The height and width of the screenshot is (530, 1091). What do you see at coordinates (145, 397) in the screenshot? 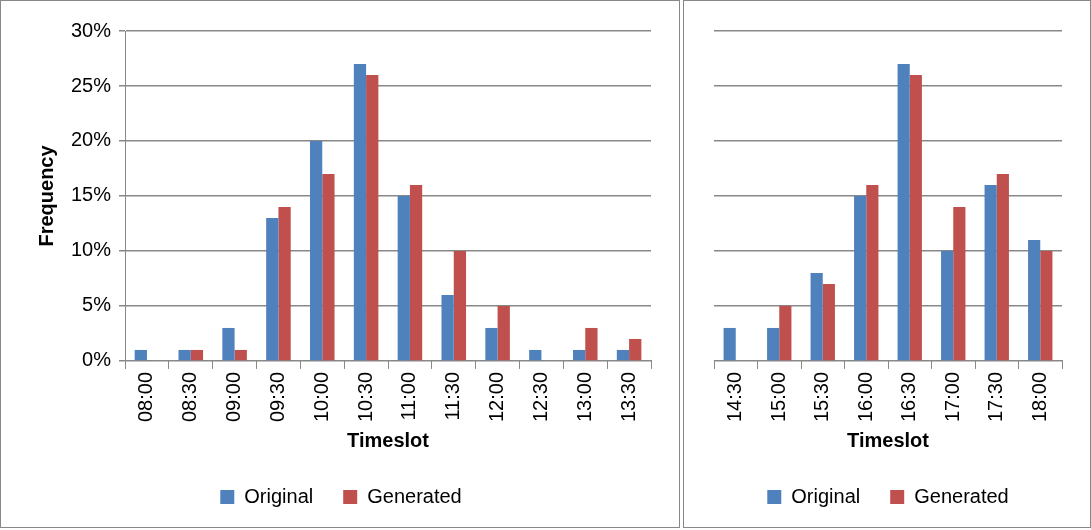
I see `x-tick-label: 08:00` at bounding box center [145, 397].